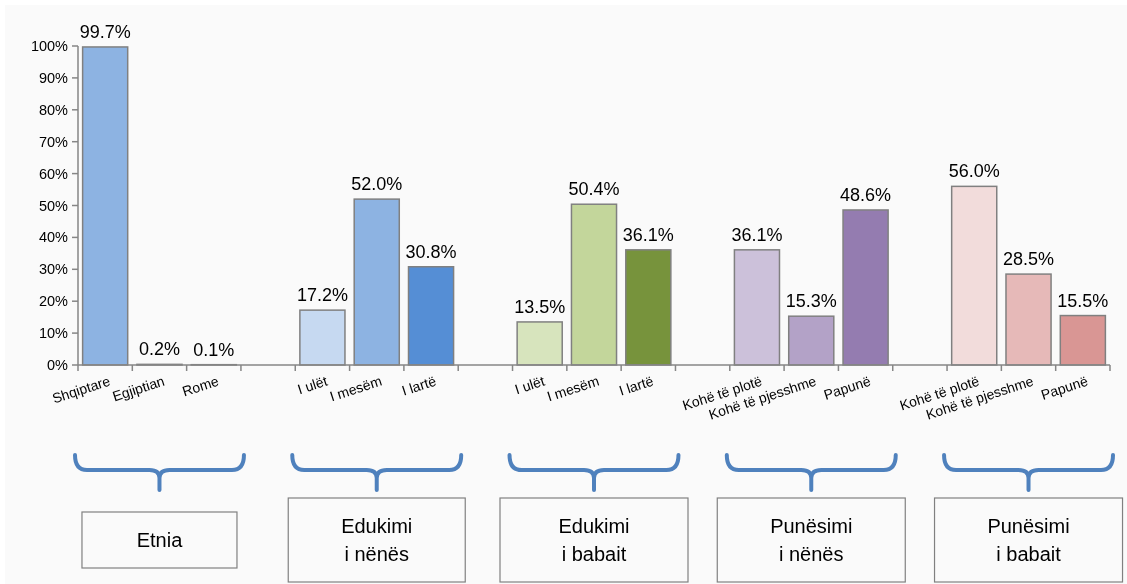 Image resolution: width=1127 pixels, height=584 pixels. I want to click on text: Edukimi i babait, so click(594, 540).